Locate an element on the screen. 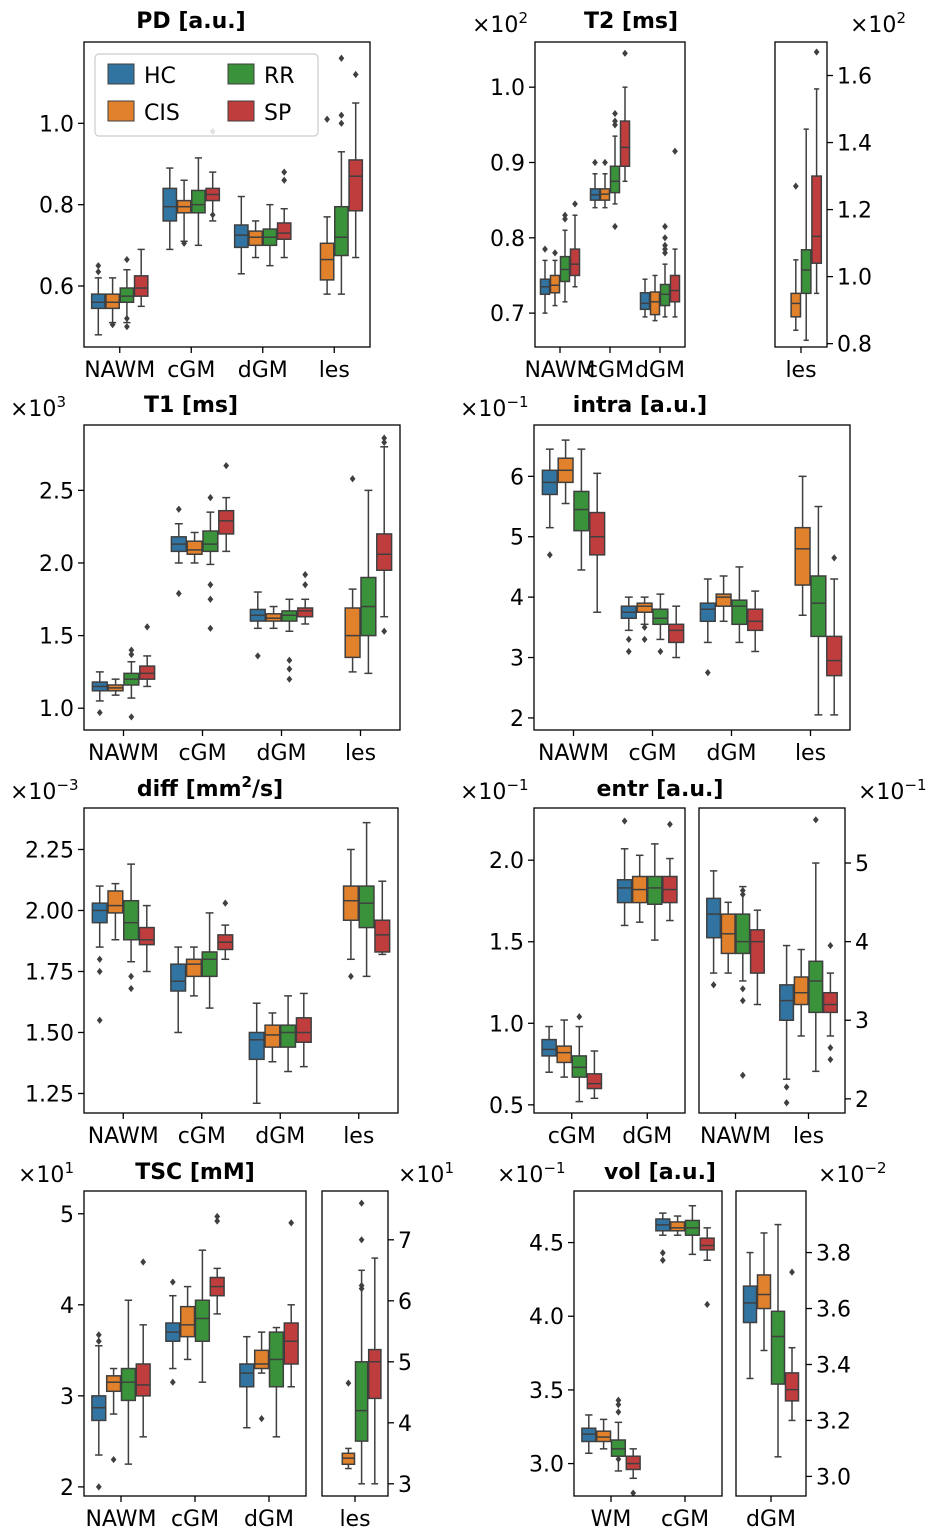  axes: 3 4 5 6 7 les is located at coordinates (366, 1361).